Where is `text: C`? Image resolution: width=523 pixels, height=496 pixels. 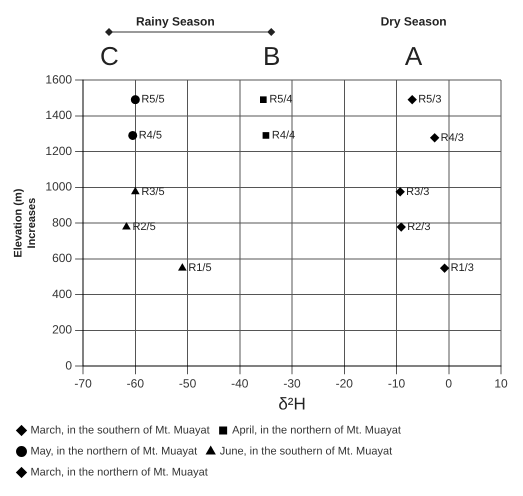
text: C is located at coordinates (109, 56).